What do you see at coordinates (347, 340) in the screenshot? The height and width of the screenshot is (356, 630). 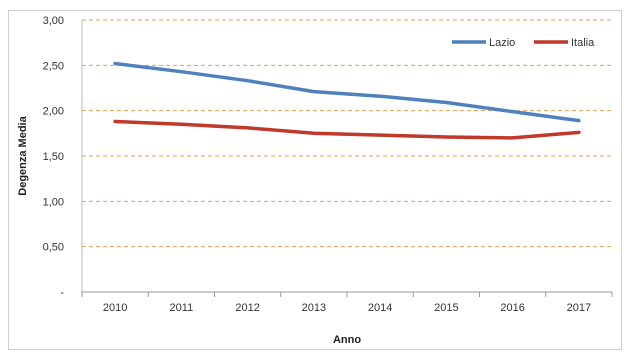 I see `x-axis-title: Anno` at bounding box center [347, 340].